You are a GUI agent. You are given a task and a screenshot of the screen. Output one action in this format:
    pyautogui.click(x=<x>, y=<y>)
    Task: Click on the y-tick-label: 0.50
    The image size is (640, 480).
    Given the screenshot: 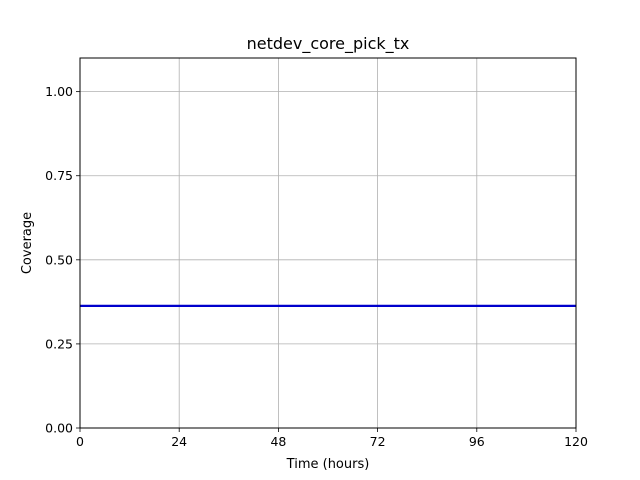 What is the action you would take?
    pyautogui.click(x=59, y=259)
    